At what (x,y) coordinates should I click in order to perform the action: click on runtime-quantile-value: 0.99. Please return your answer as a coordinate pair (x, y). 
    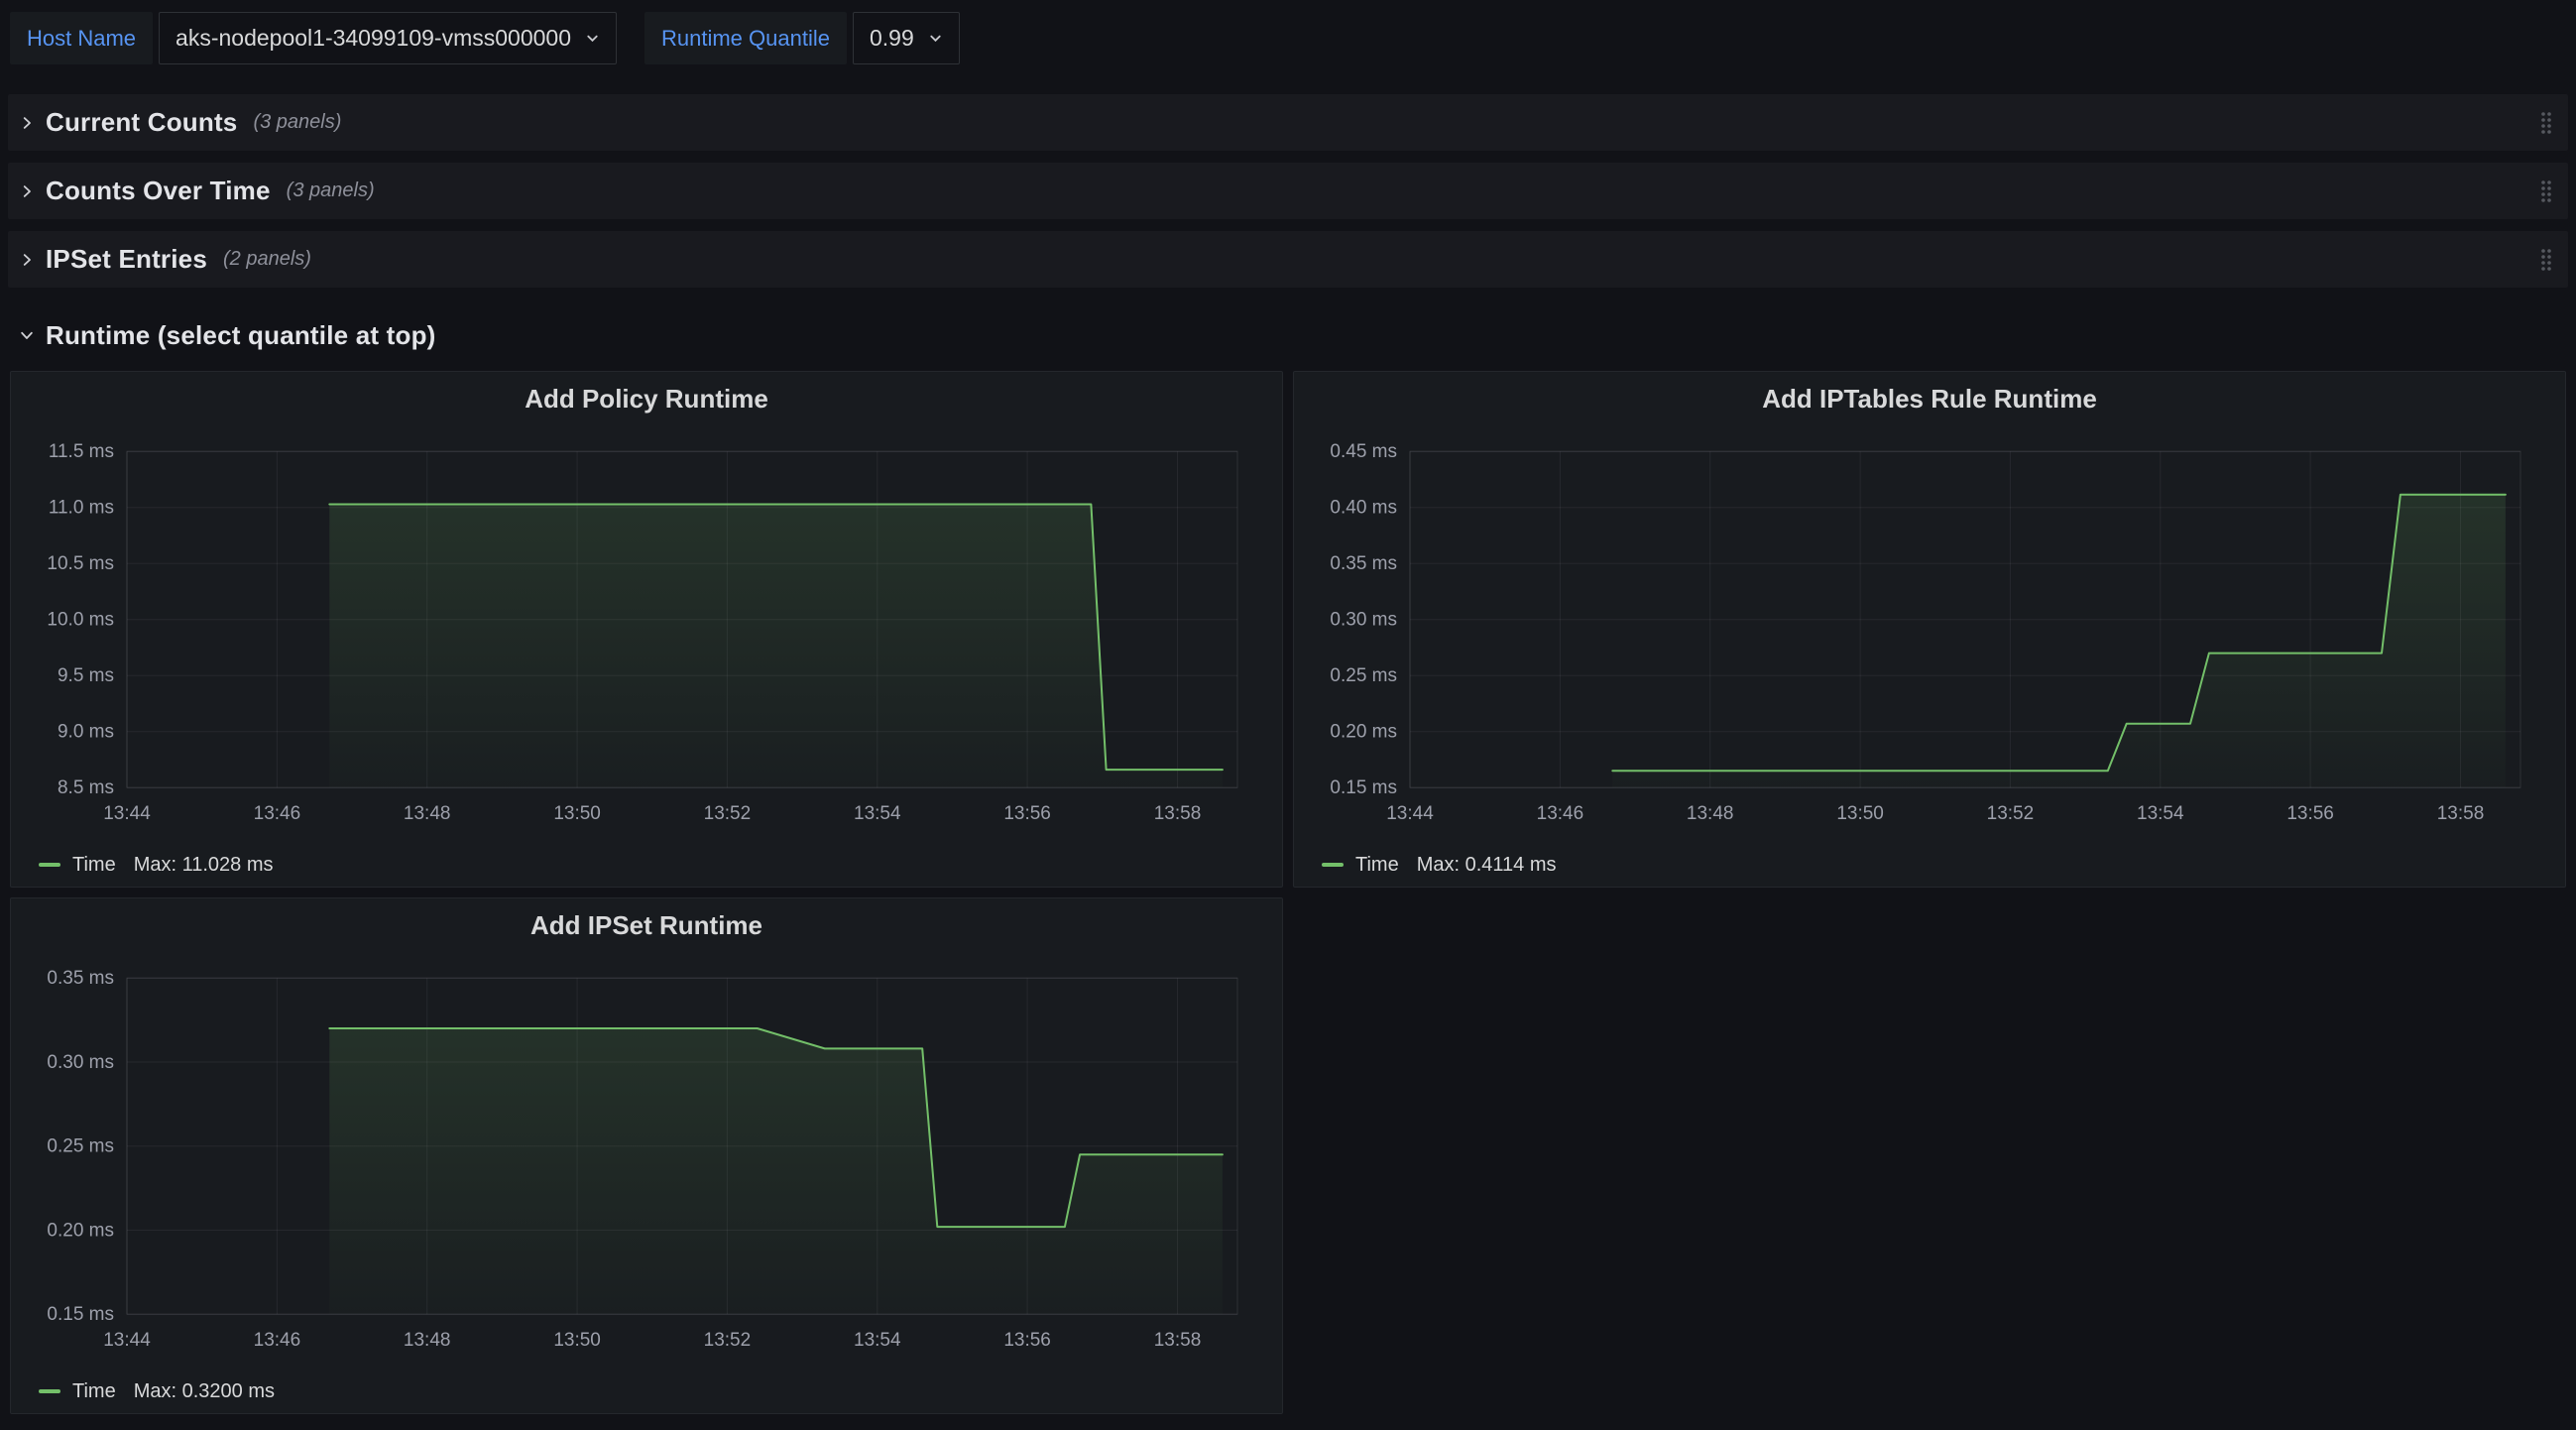
    Looking at the image, I should click on (891, 38).